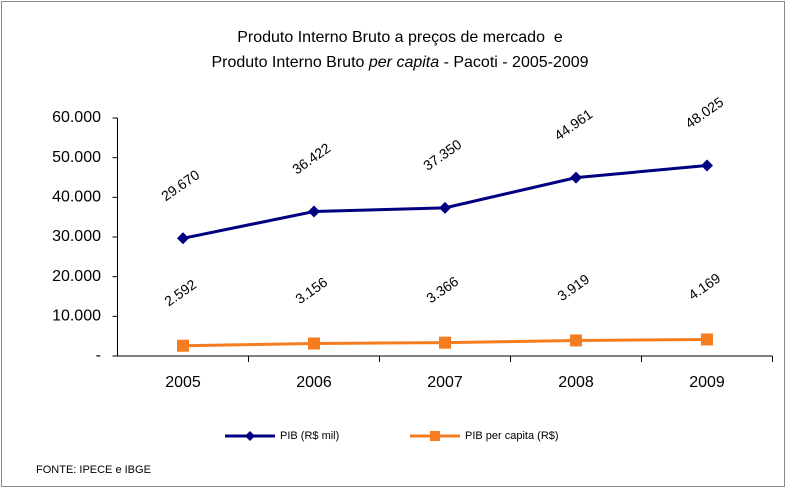  I want to click on x-tick-label: 2005, so click(183, 382).